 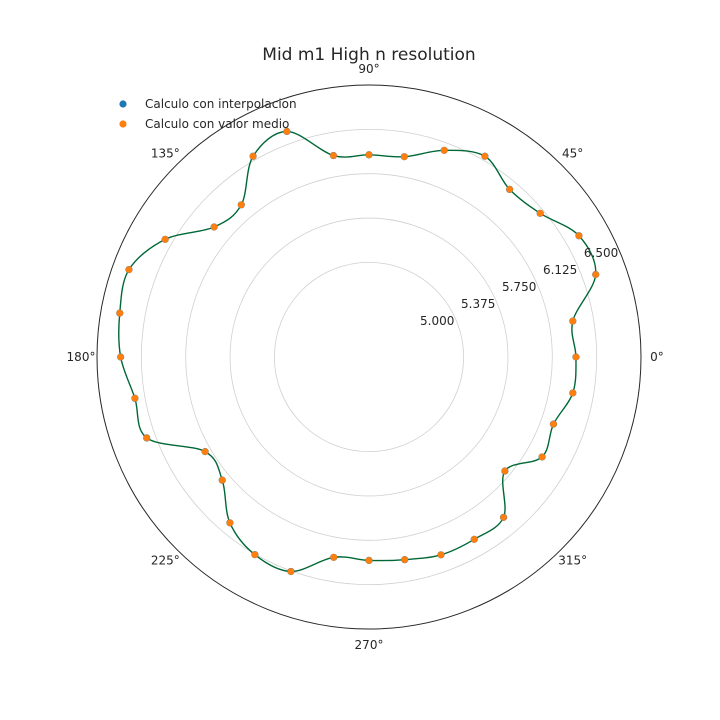 What do you see at coordinates (221, 104) in the screenshot?
I see `legend-label-interpolacion: Calculo con interpolacion` at bounding box center [221, 104].